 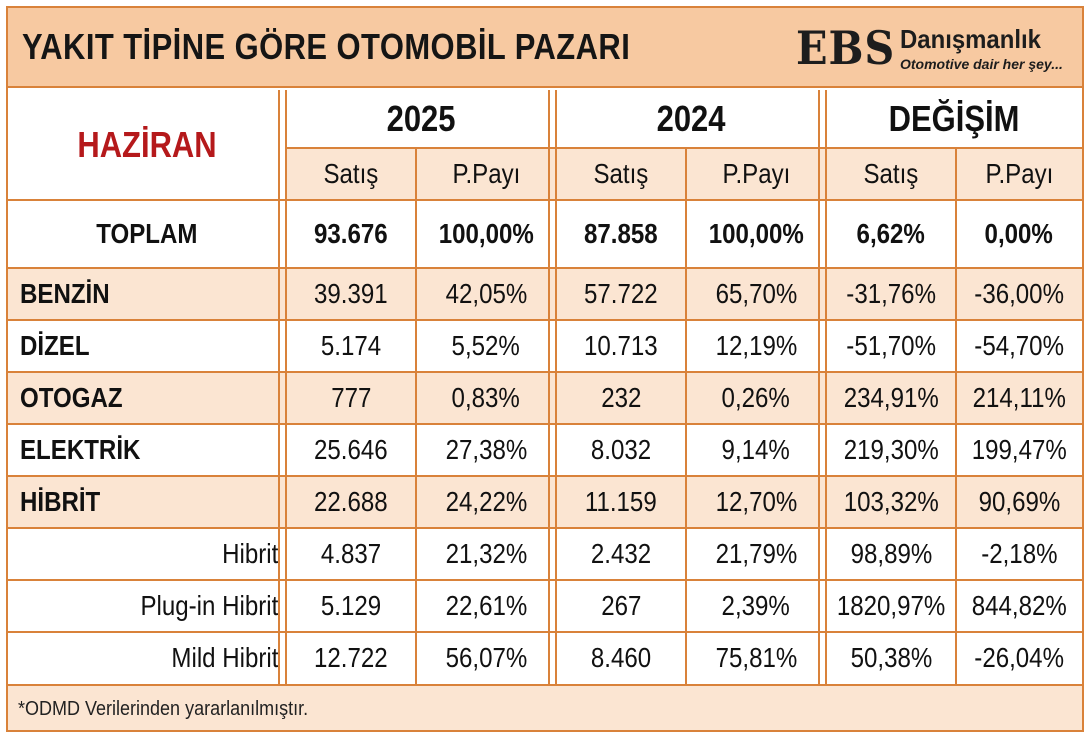 I want to click on total-label-text: TOPLAM, so click(x=147, y=233).